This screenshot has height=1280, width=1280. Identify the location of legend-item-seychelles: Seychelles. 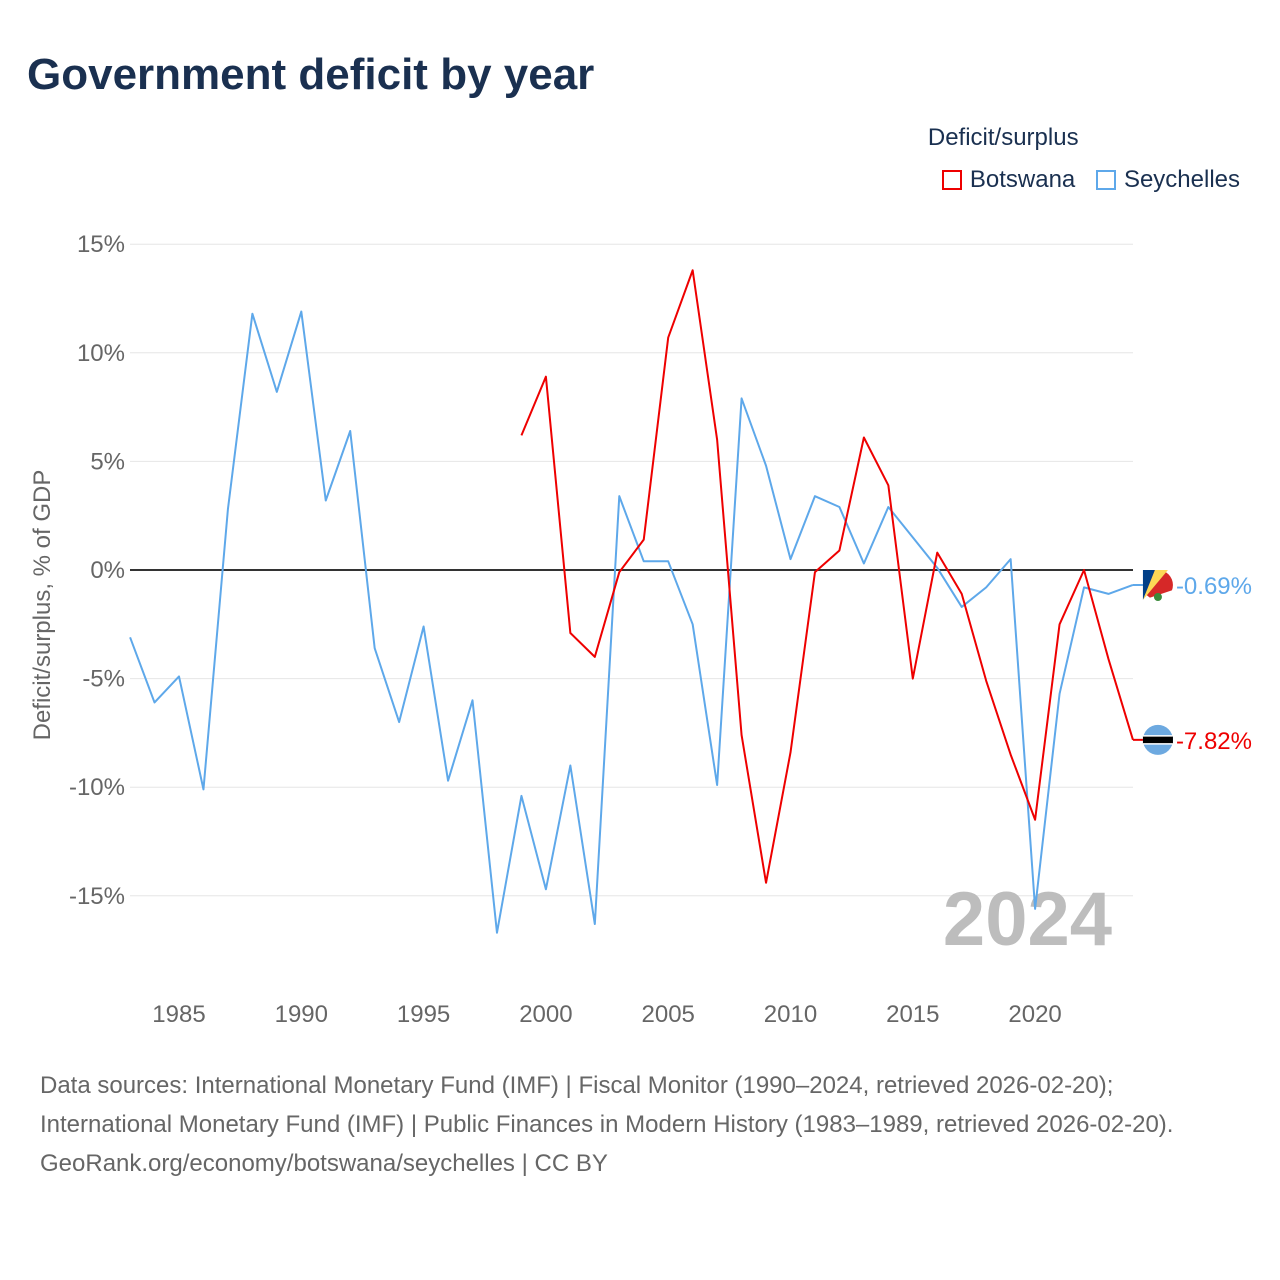
(1167, 180).